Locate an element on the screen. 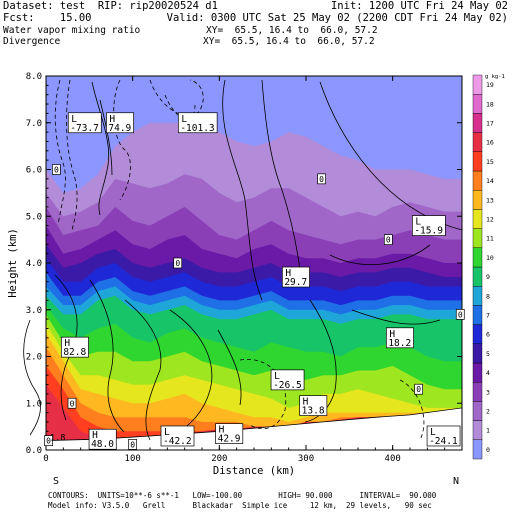 This screenshot has width=512, height=512. extremum-low: L-73.7 is located at coordinates (84, 123).